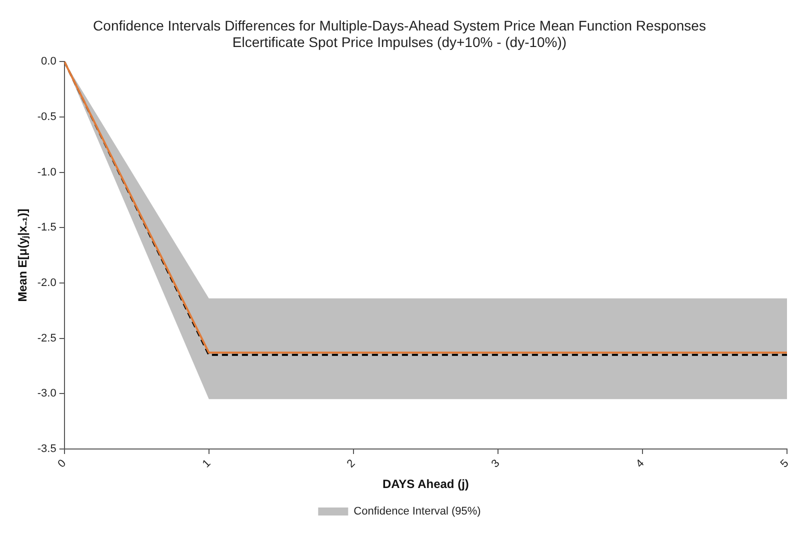 This screenshot has height=535, width=809. I want to click on y-tick-label: -0.5, so click(46, 116).